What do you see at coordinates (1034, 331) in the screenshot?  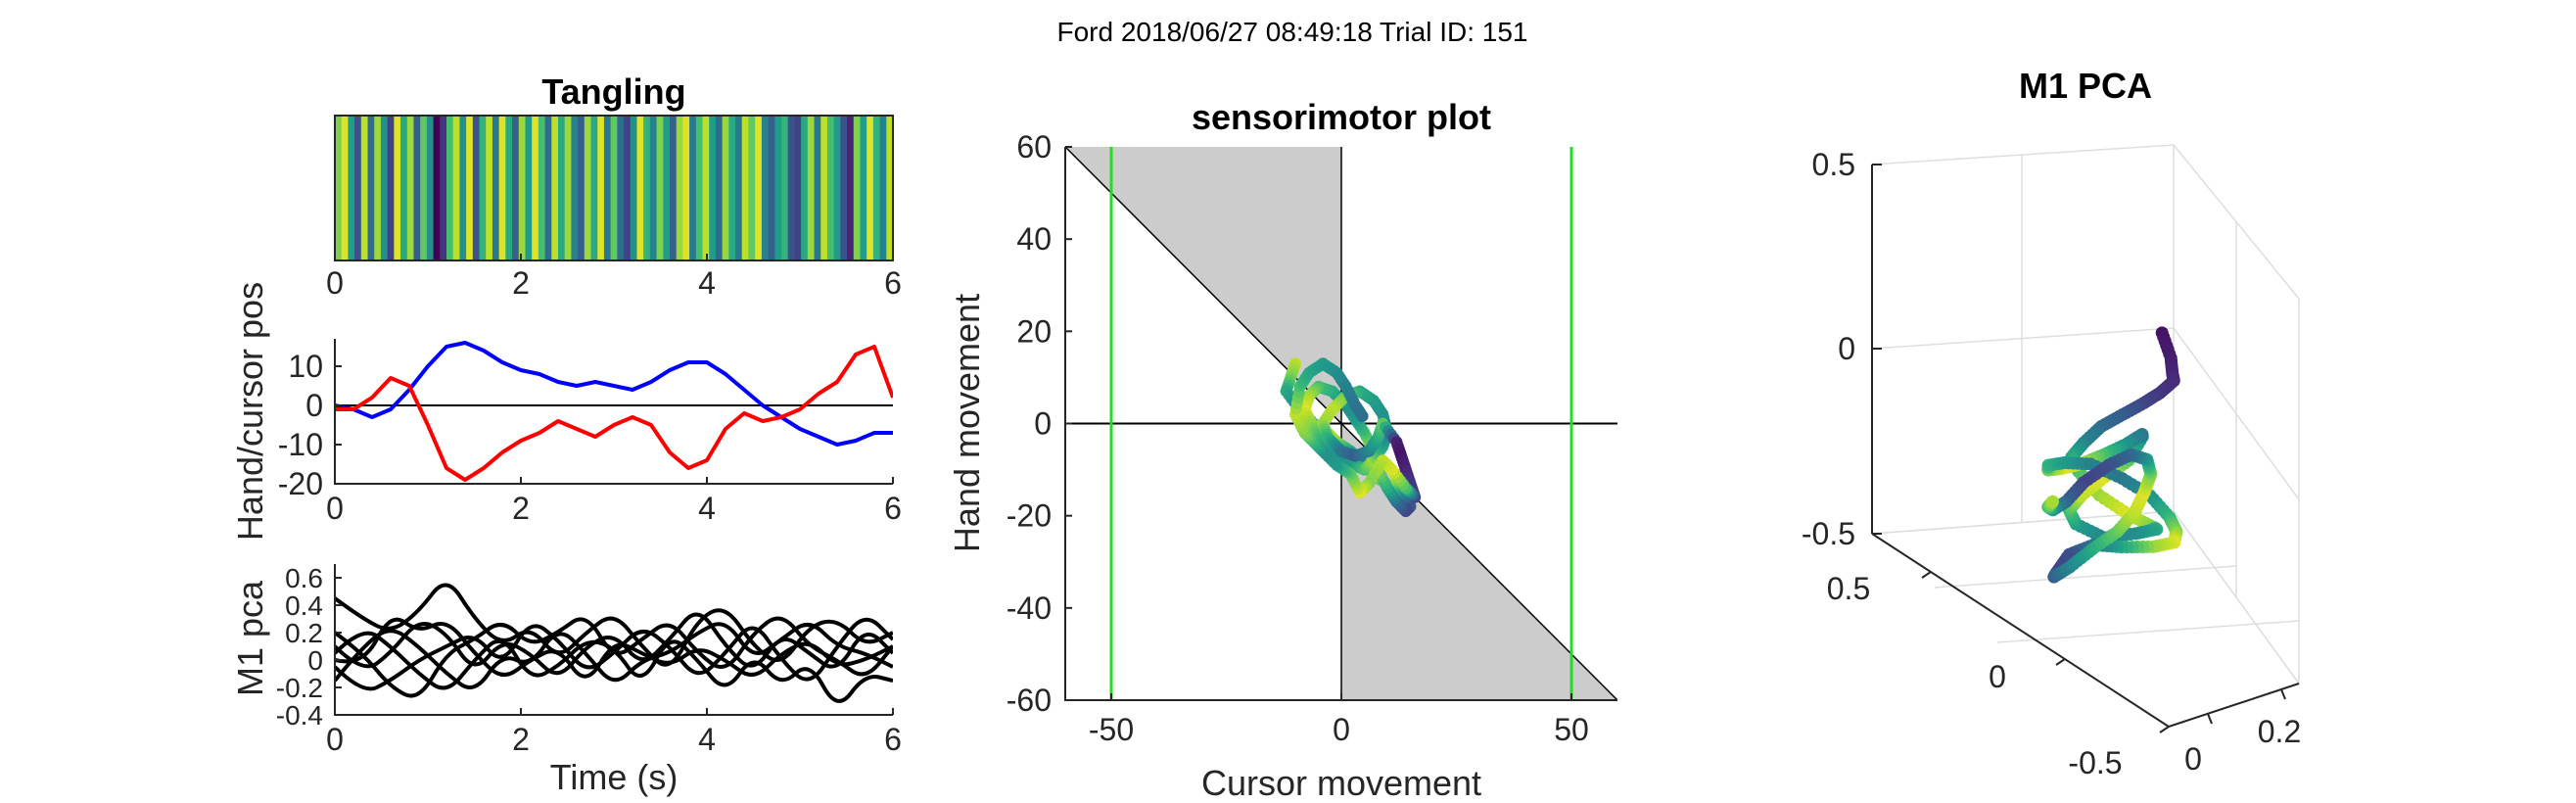 I see `y-tick-label: 20` at bounding box center [1034, 331].